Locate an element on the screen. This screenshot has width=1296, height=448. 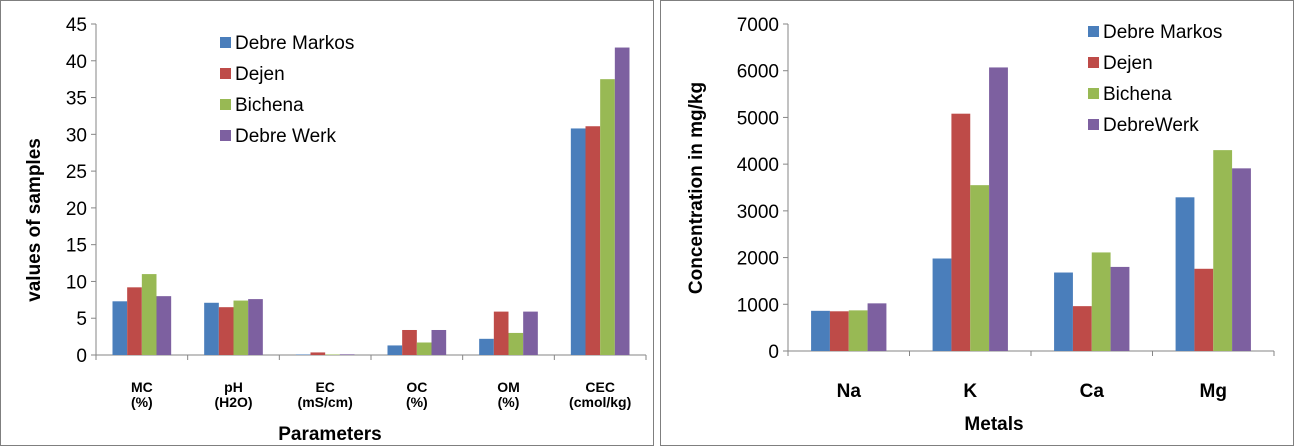
y-tick-label: 25 is located at coordinates (76, 172).